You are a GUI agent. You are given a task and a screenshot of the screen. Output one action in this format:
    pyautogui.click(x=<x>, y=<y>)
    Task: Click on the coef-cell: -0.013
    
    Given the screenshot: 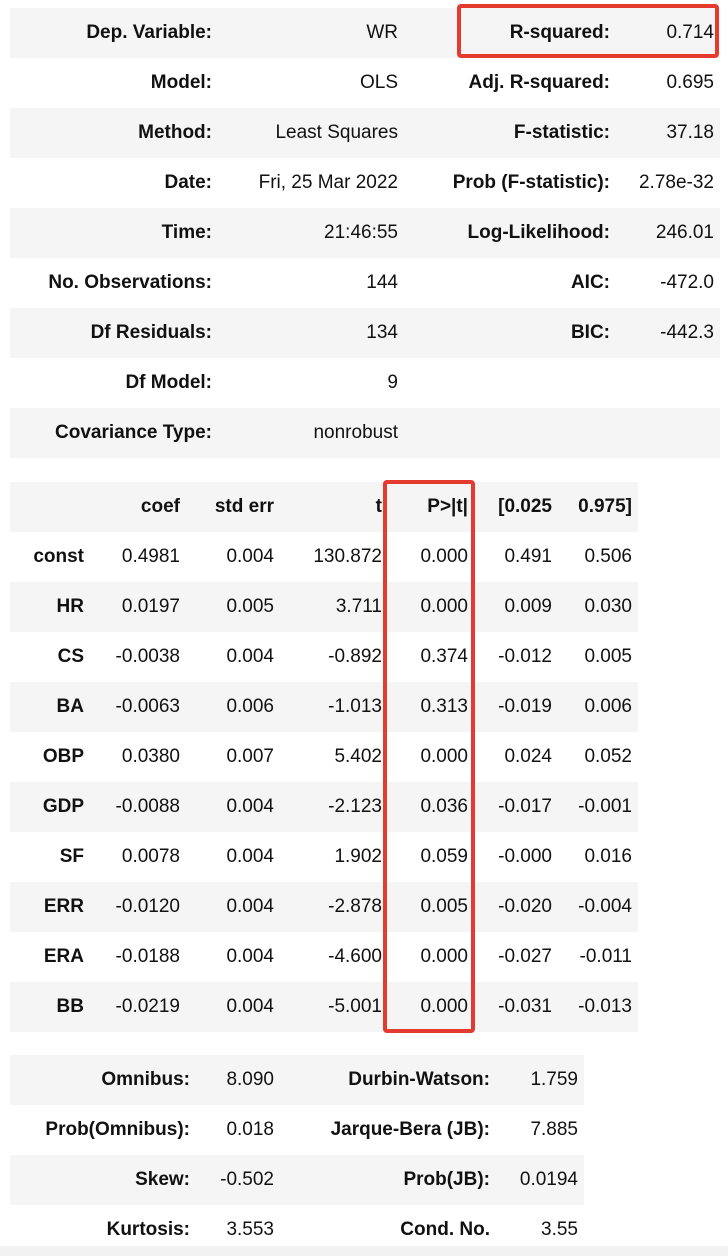 What is the action you would take?
    pyautogui.click(x=605, y=1006)
    